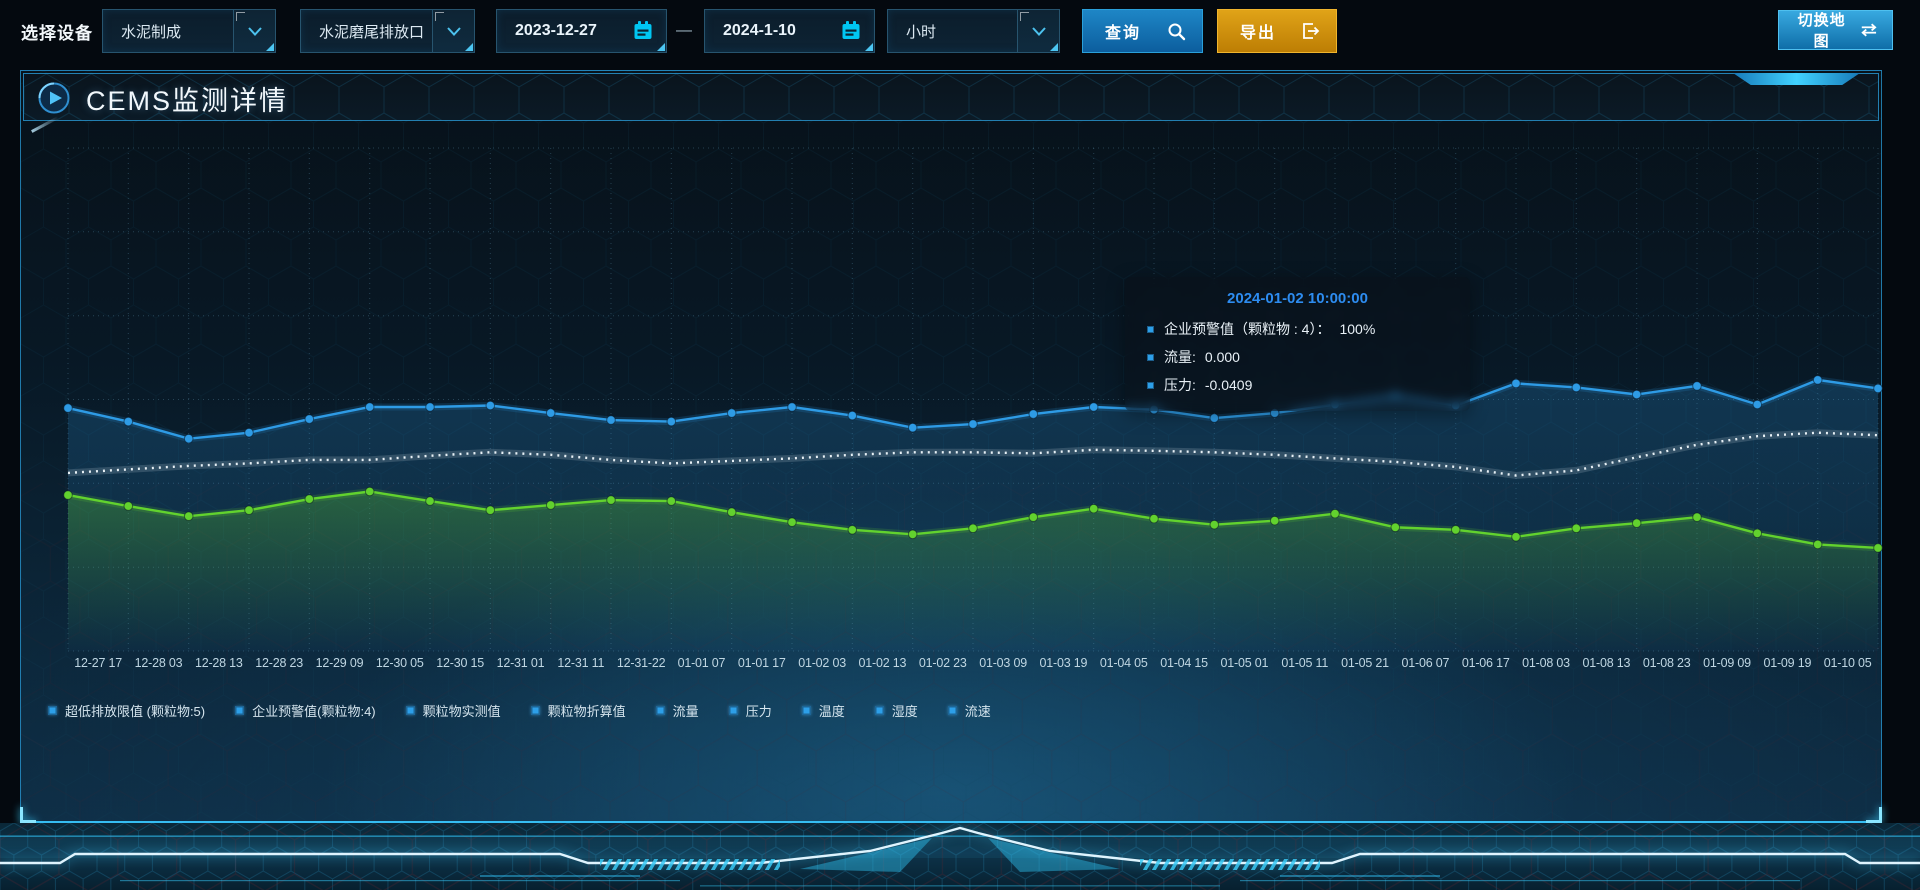 This screenshot has width=1920, height=890. Describe the element at coordinates (581, 663) in the screenshot. I see `x-axis-label: 12-31 11` at that location.